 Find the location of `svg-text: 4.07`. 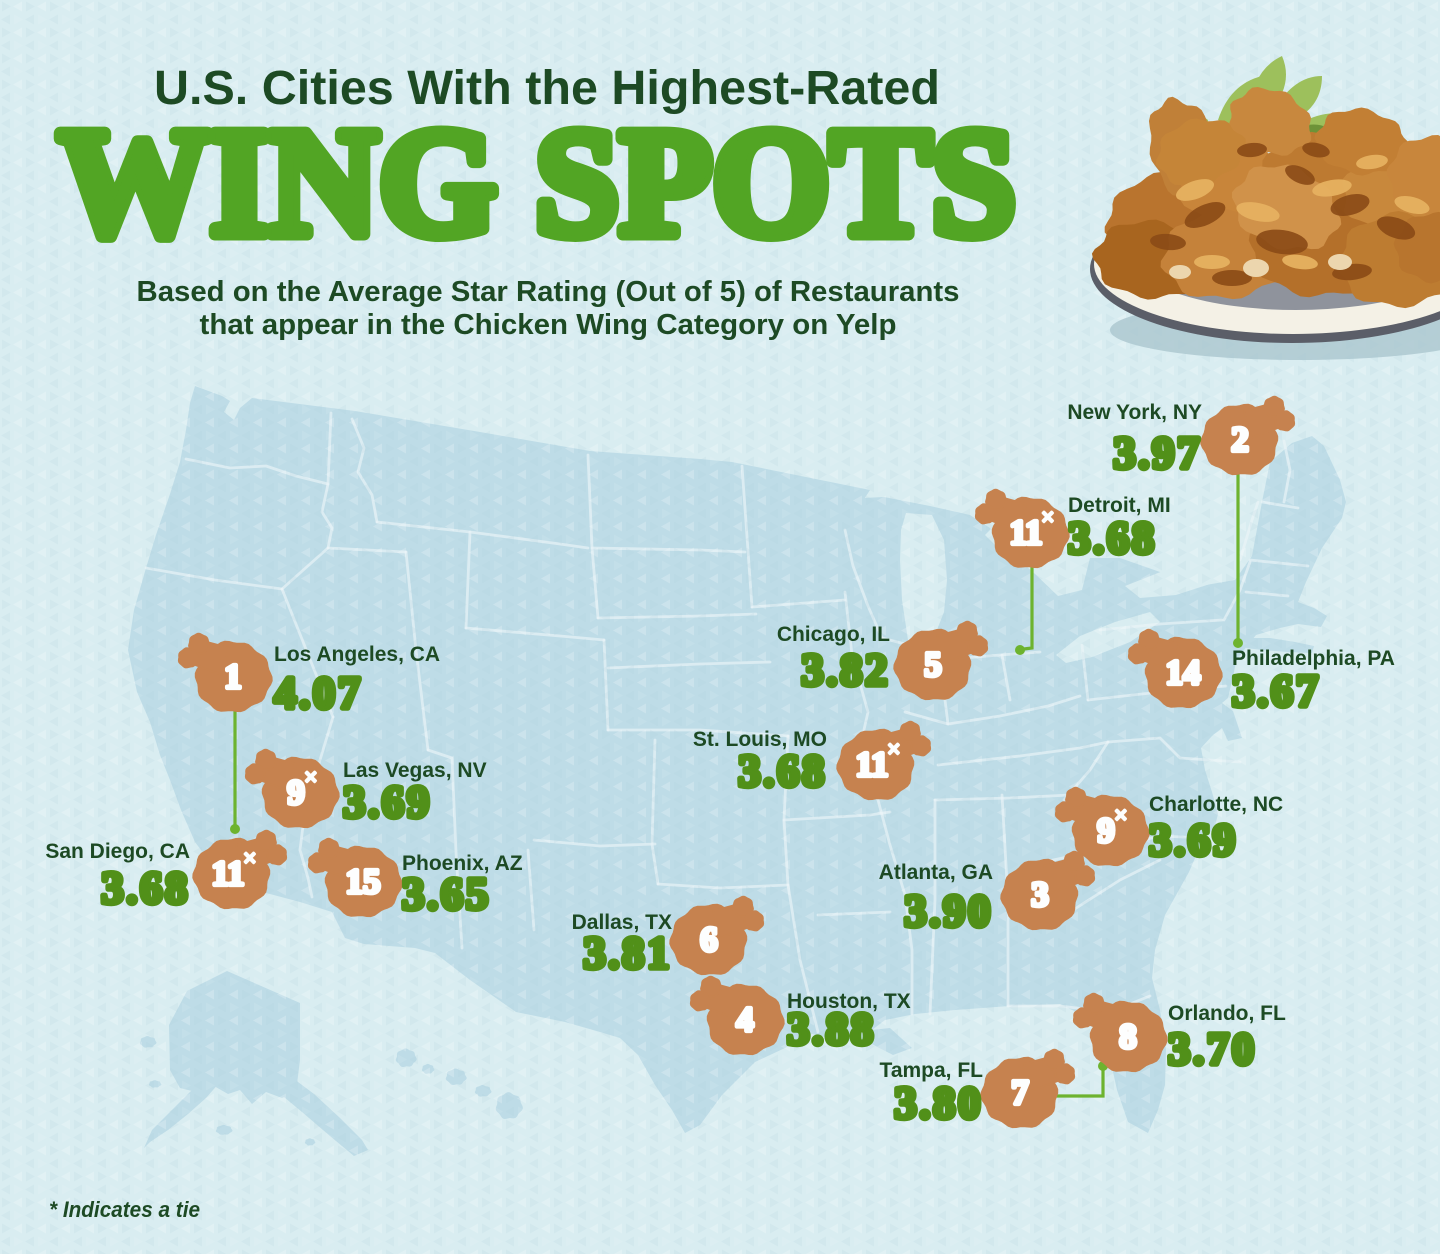

svg-text: 4.07 is located at coordinates (318, 693).